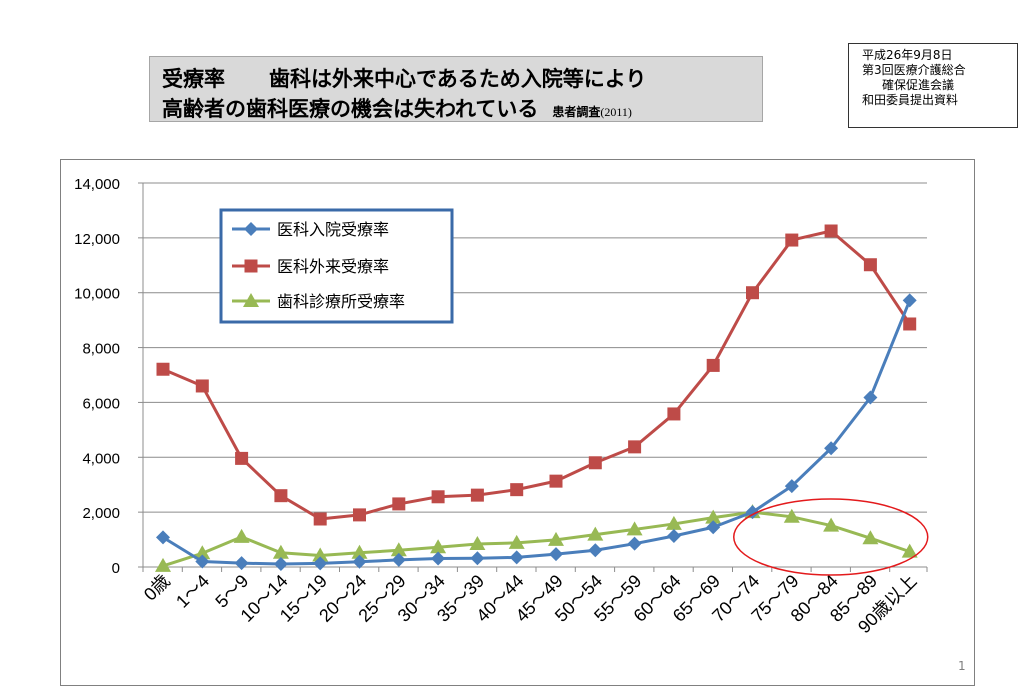  What do you see at coordinates (341, 301) in the screenshot?
I see `legend-label: 歯科診療所受療率` at bounding box center [341, 301].